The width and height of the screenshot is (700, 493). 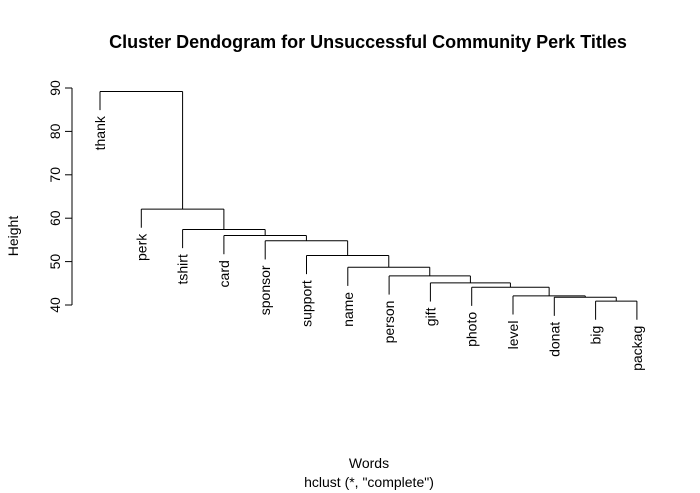 What do you see at coordinates (513, 335) in the screenshot?
I see `leaf-label: level` at bounding box center [513, 335].